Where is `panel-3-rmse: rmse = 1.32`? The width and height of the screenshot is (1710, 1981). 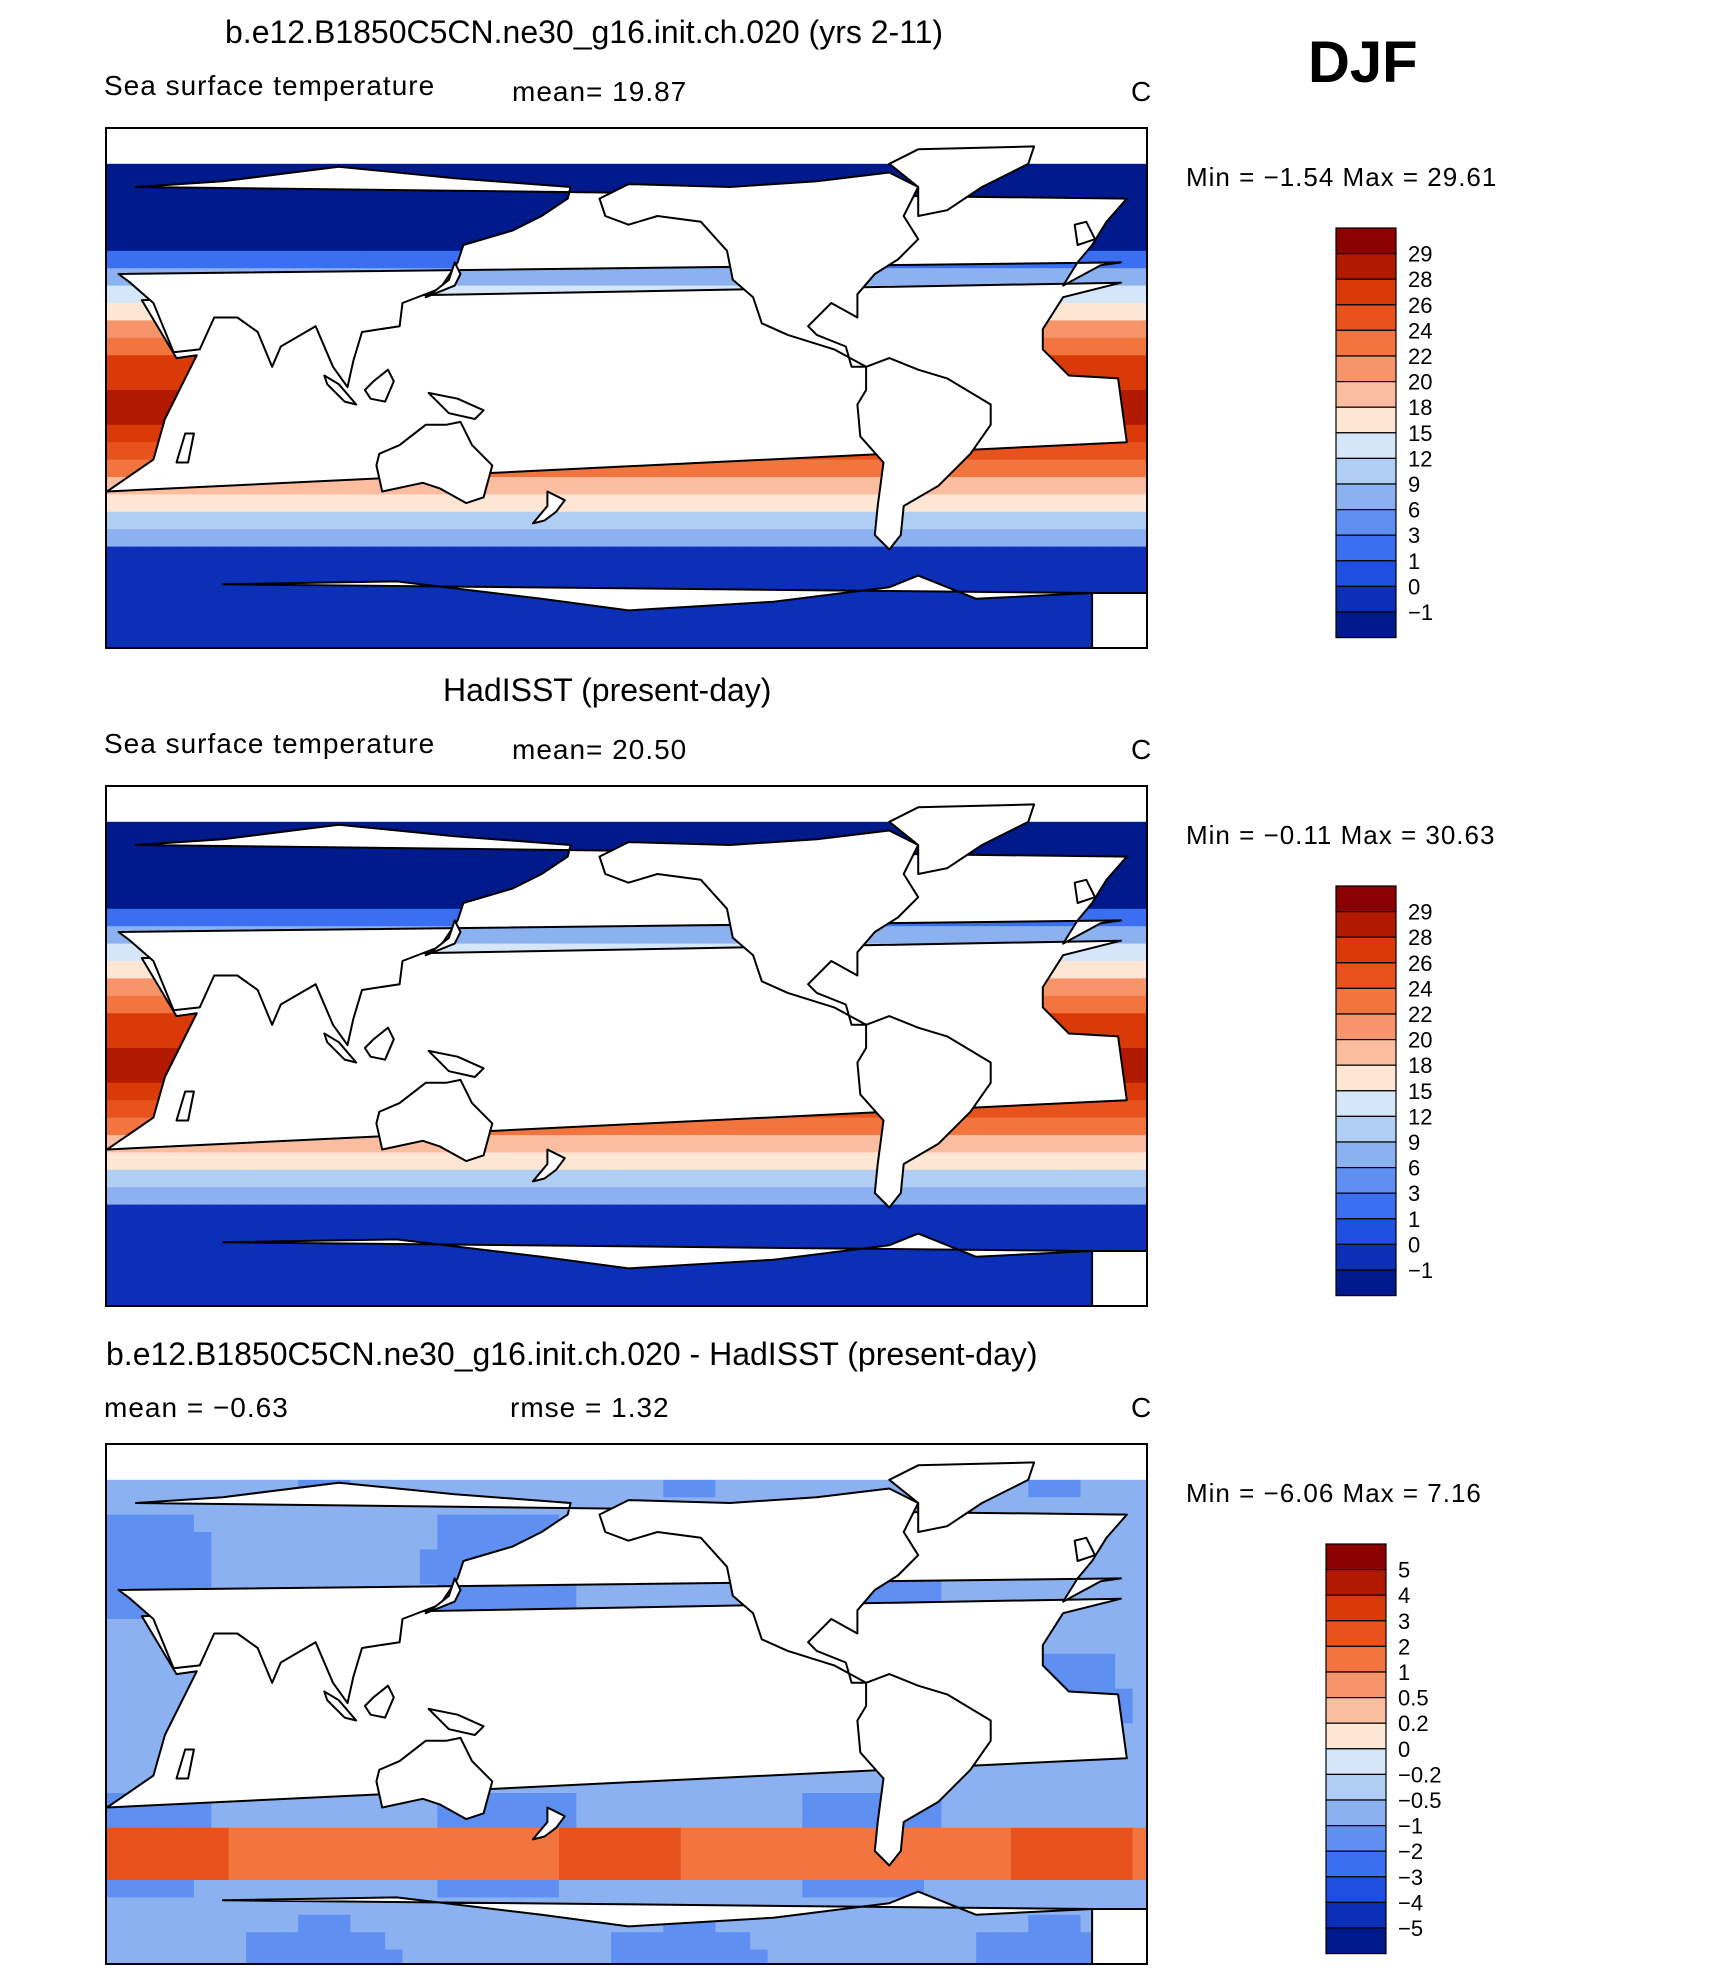 panel-3-rmse: rmse = 1.32 is located at coordinates (590, 1407).